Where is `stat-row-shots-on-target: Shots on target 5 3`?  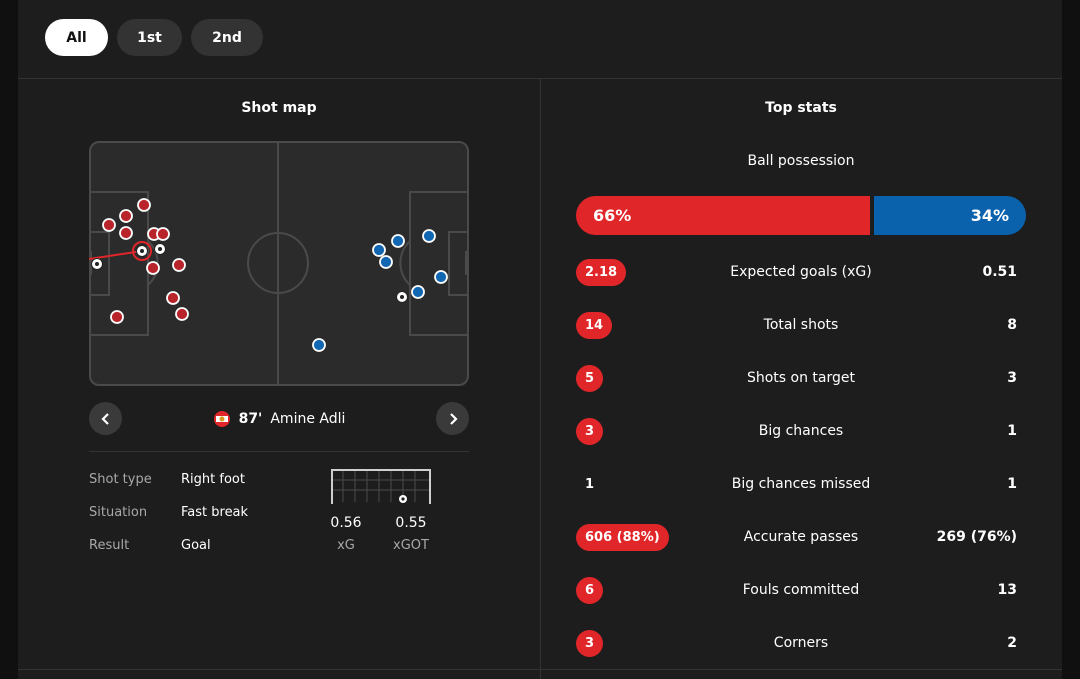 stat-row-shots-on-target: Shots on target 5 3 is located at coordinates (801, 379).